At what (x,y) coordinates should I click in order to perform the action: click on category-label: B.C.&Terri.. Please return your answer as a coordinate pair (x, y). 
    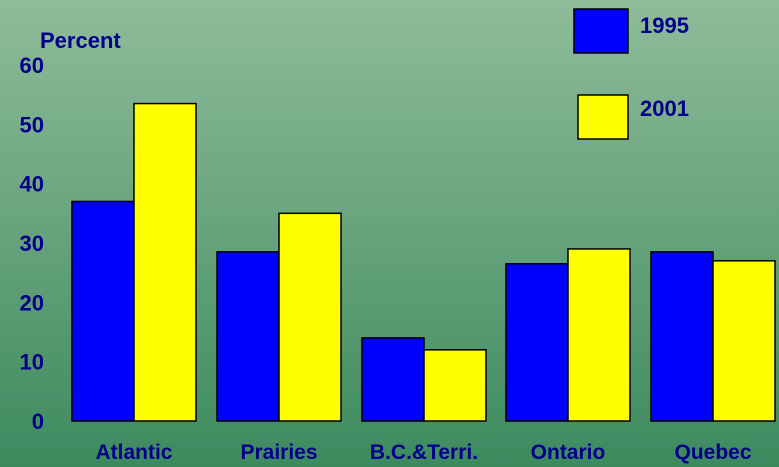
    Looking at the image, I should click on (424, 452).